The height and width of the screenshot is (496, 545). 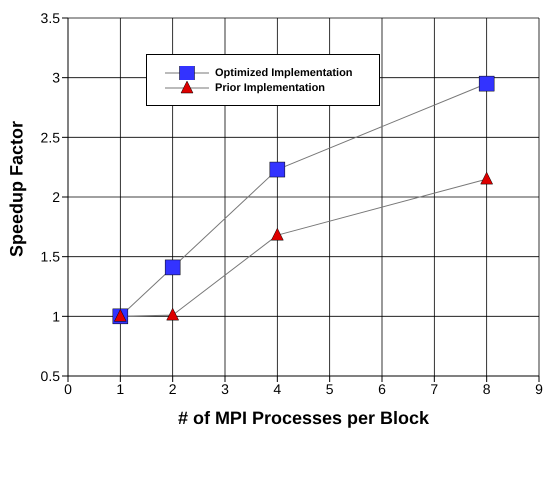 What do you see at coordinates (225, 388) in the screenshot?
I see `x-tick-label: 3` at bounding box center [225, 388].